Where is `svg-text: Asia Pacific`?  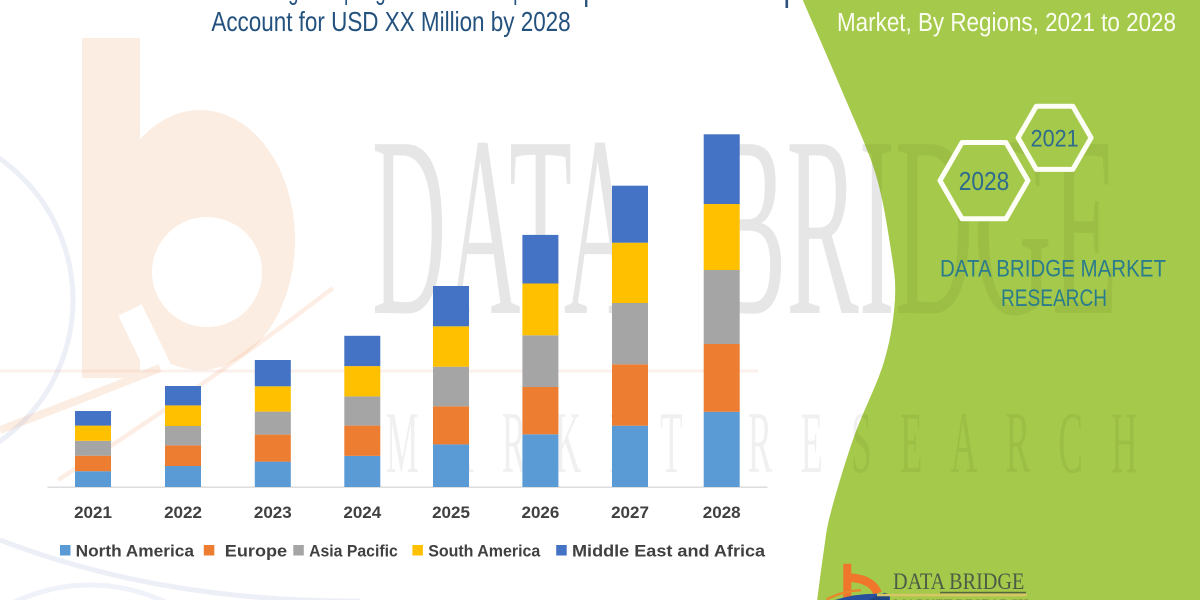
svg-text: Asia Pacific is located at coordinates (353, 551).